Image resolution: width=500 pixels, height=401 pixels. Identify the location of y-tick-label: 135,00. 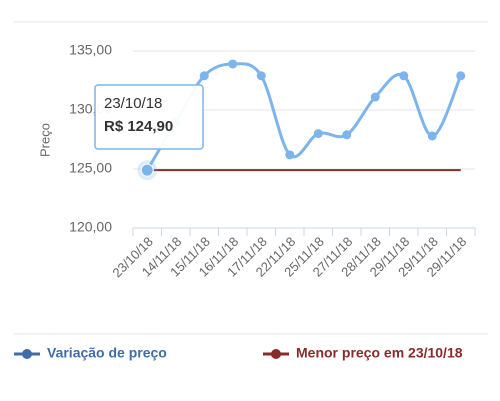
(90, 50).